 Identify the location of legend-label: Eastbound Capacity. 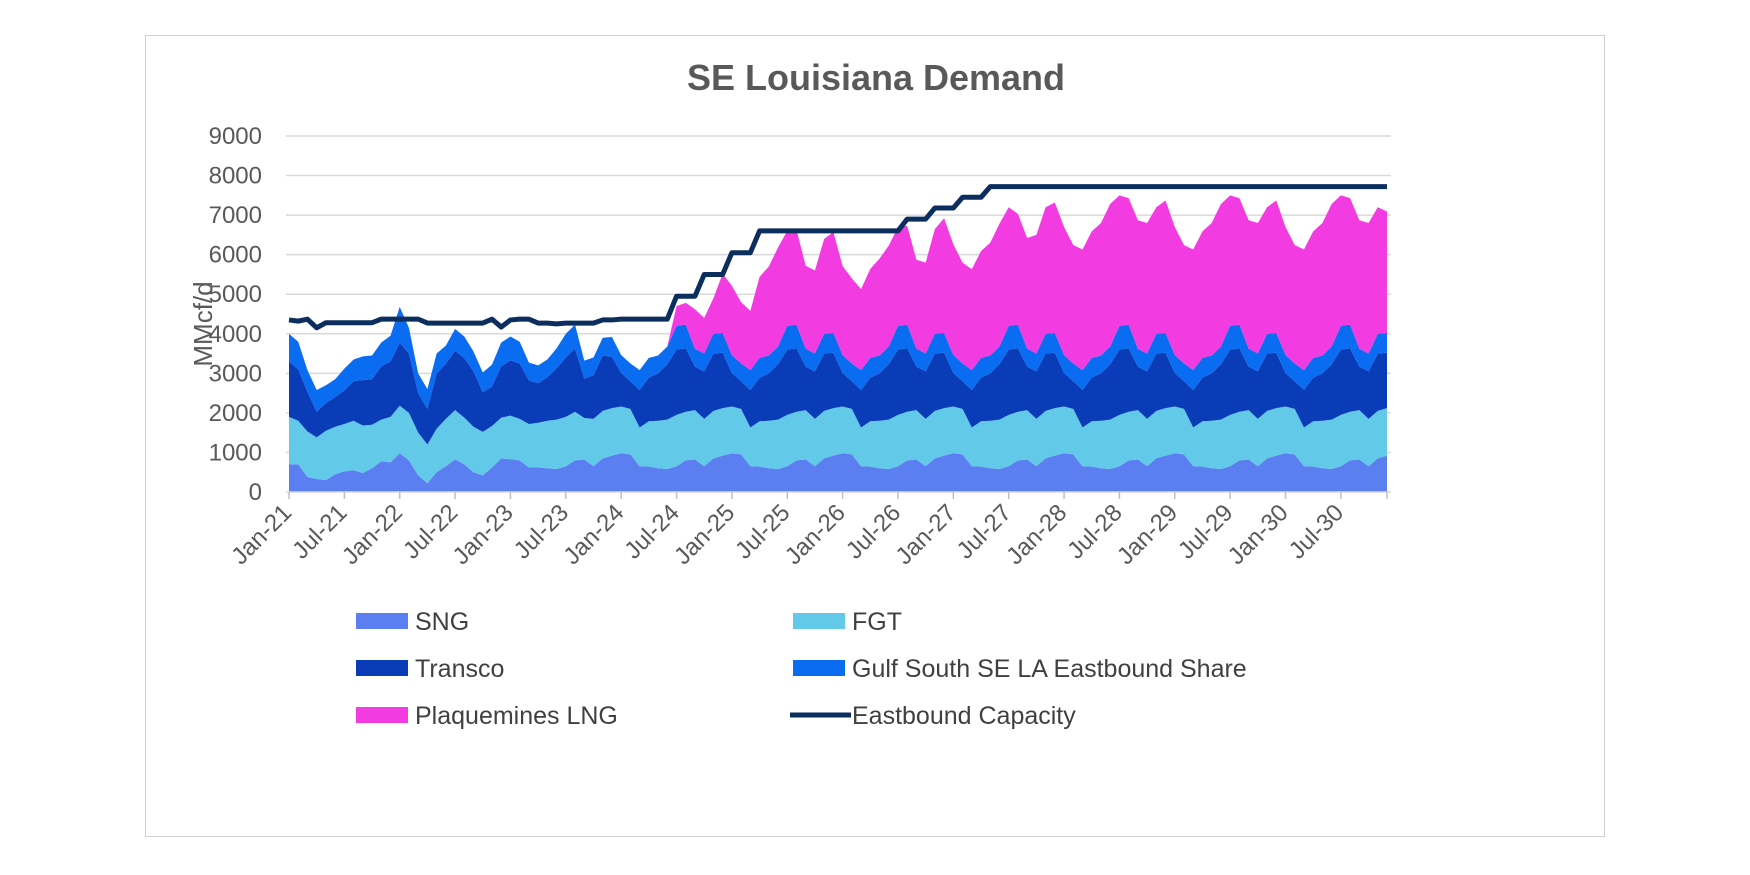
(964, 716).